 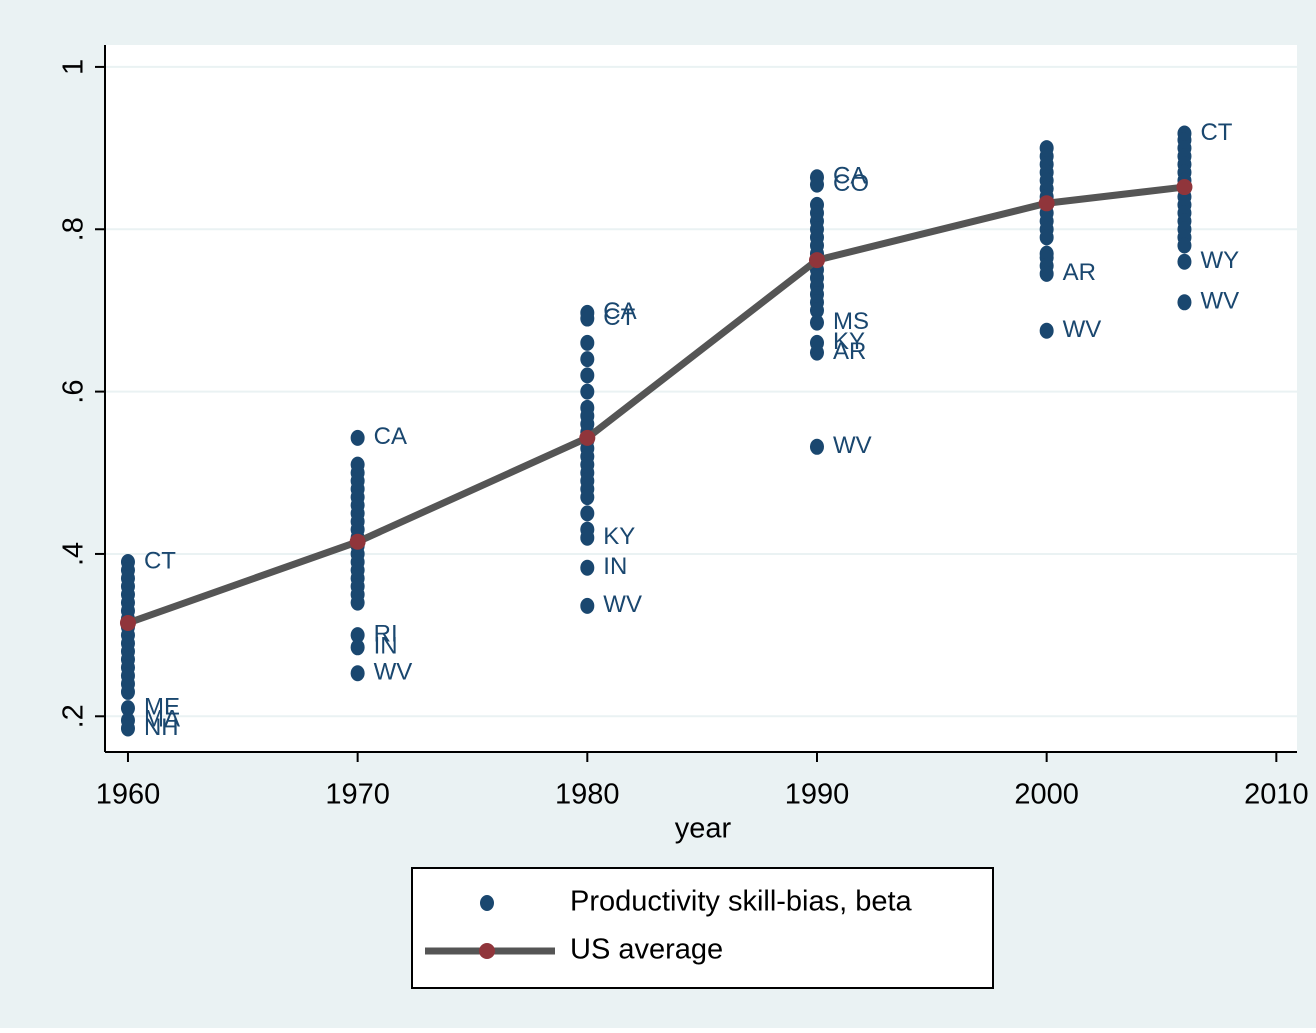 I want to click on x-tick-label: 1980, so click(x=587, y=795).